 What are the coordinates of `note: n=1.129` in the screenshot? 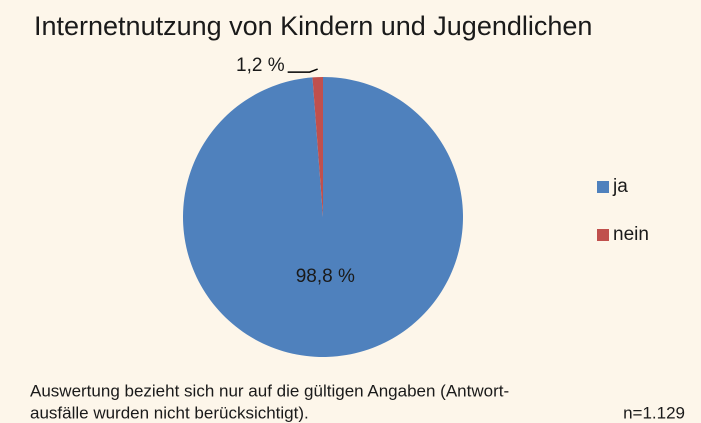 It's located at (654, 412).